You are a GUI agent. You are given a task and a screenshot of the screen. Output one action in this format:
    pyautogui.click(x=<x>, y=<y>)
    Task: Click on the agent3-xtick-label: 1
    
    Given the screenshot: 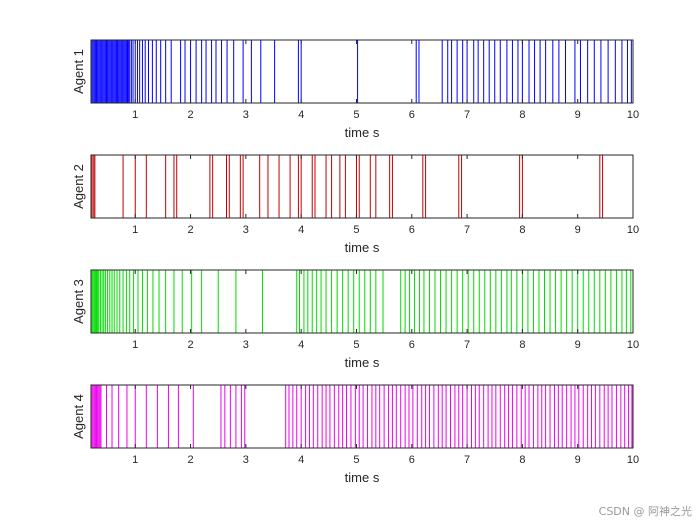 What is the action you would take?
    pyautogui.click(x=135, y=345)
    